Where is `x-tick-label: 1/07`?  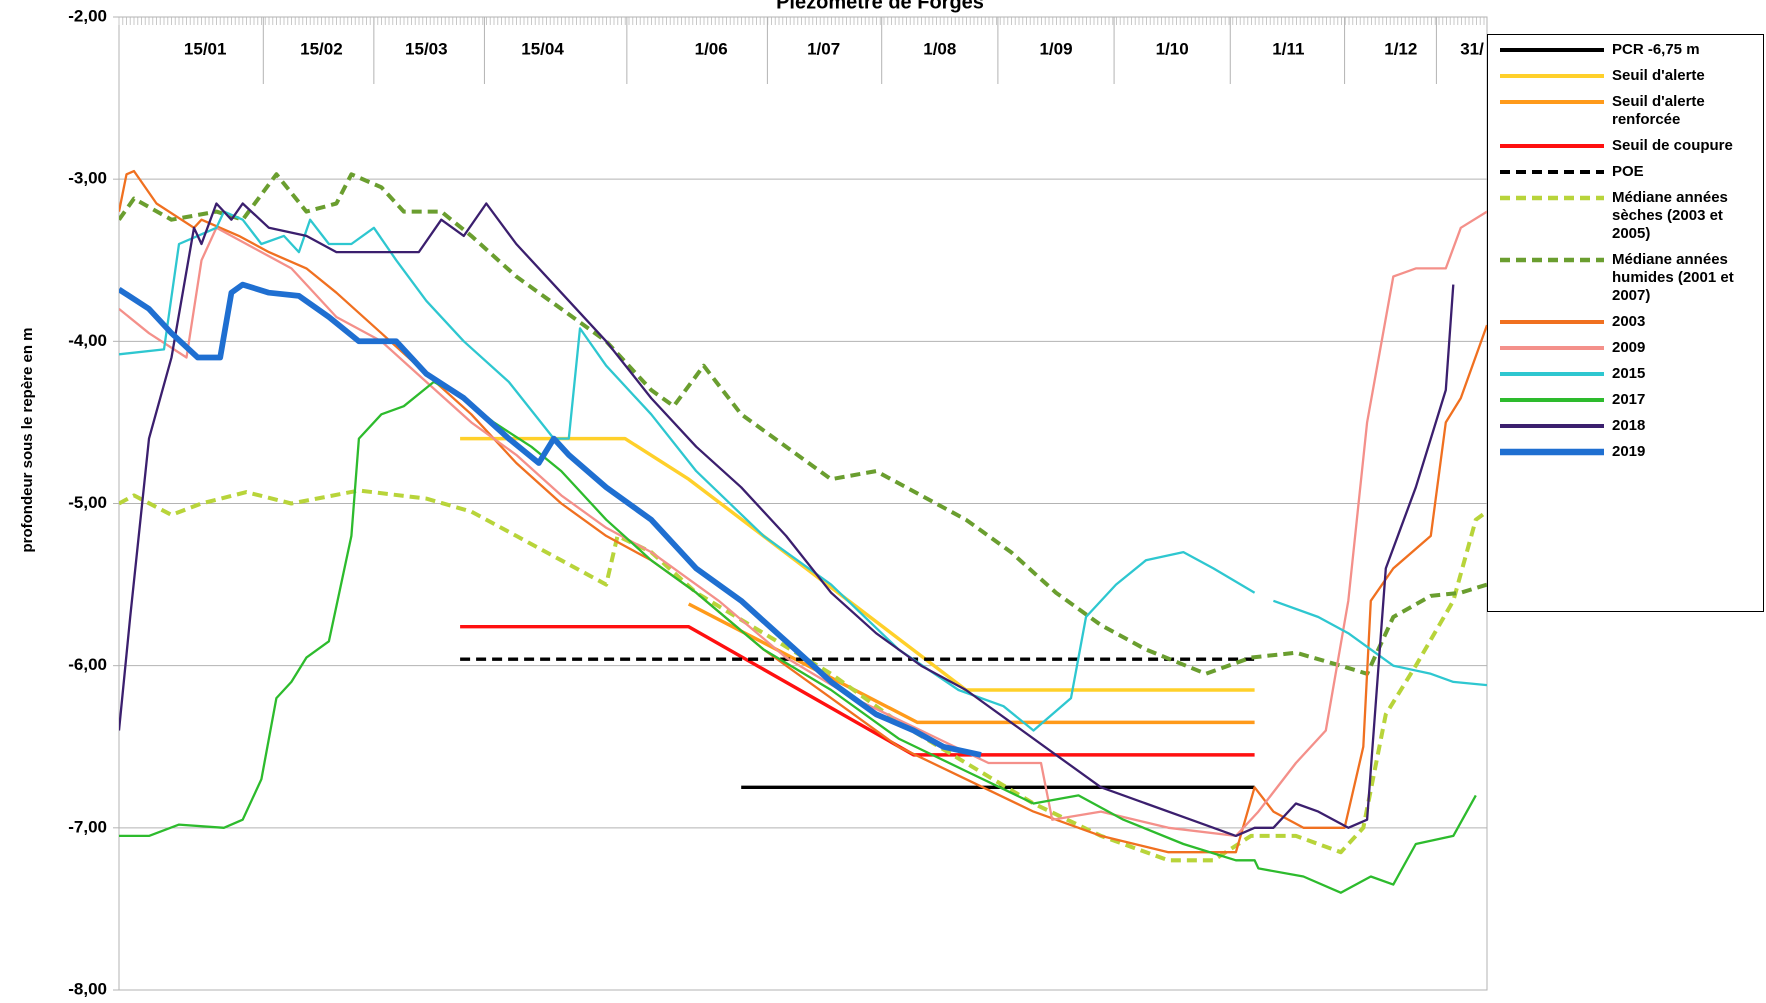
x-tick-label: 1/07 is located at coordinates (823, 48).